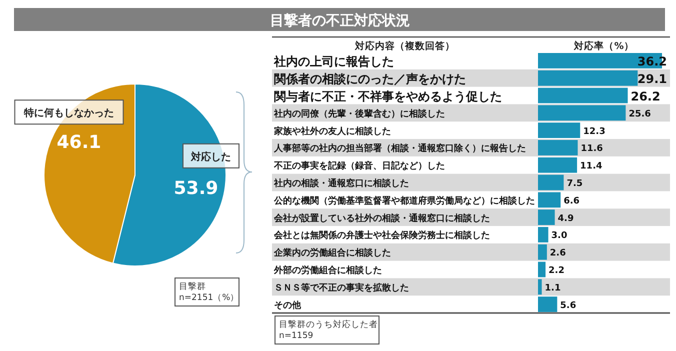 The width and height of the screenshot is (676, 351). What do you see at coordinates (332, 131) in the screenshot?
I see `y-tick-label: 家族や社外の友人に相談した` at bounding box center [332, 131].